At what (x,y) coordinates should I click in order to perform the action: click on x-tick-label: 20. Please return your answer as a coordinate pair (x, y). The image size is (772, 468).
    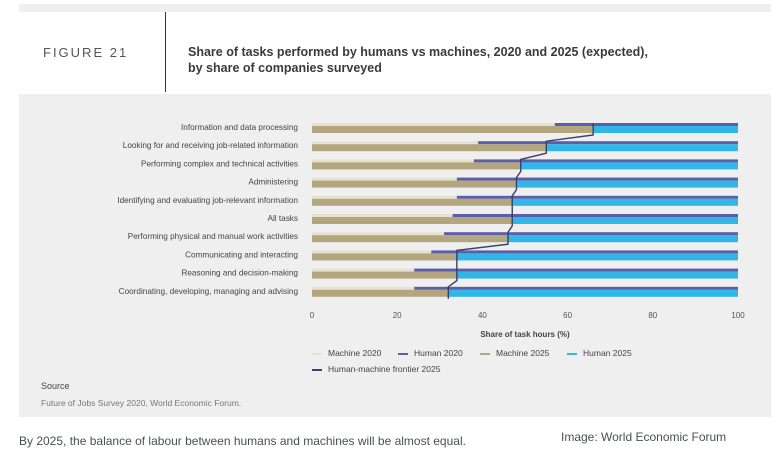
    Looking at the image, I should click on (397, 315).